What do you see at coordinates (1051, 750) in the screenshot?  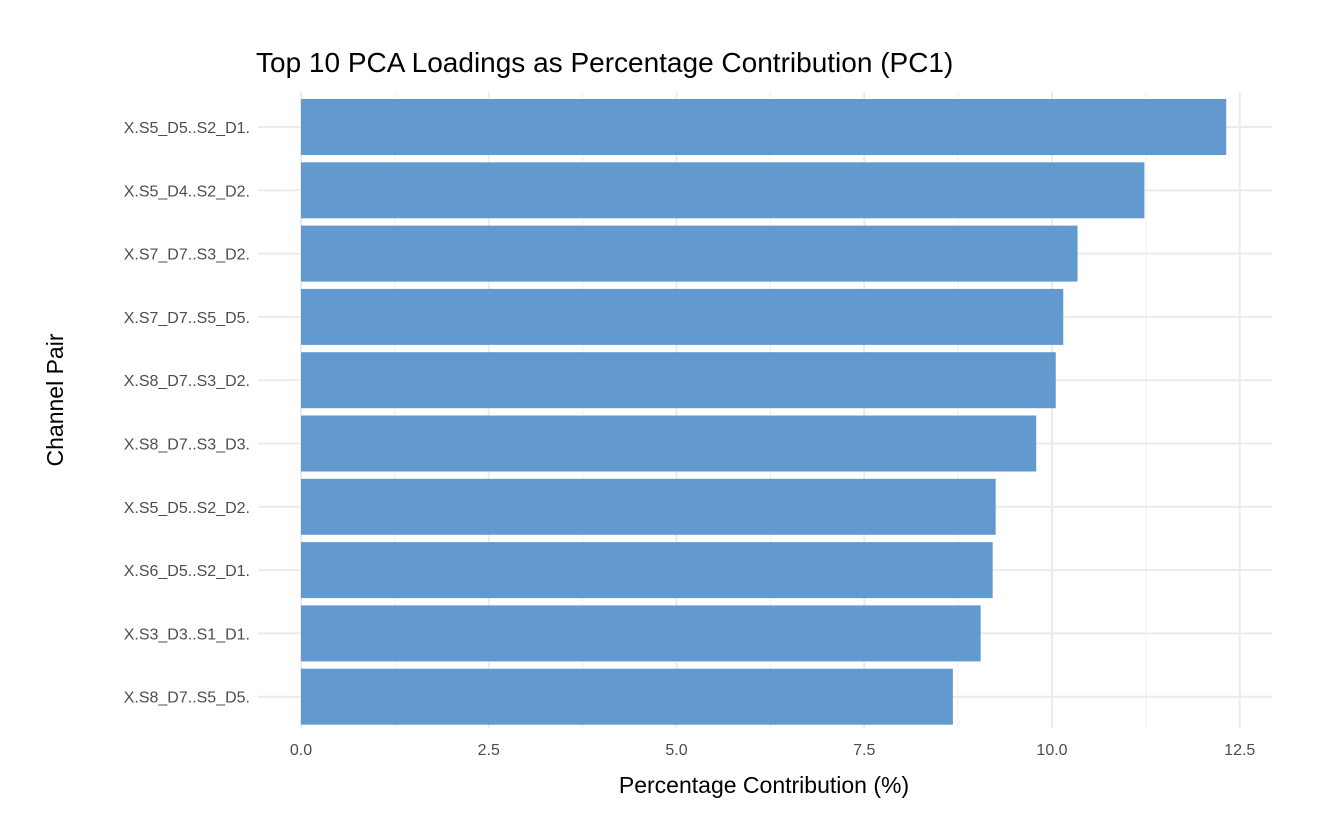 I see `x-tick-label: 10.0` at bounding box center [1051, 750].